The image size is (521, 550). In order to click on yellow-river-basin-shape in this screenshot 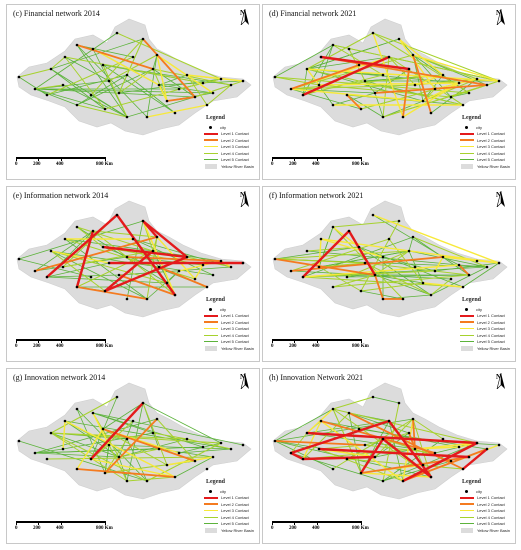, I will do `click(134, 441)`.